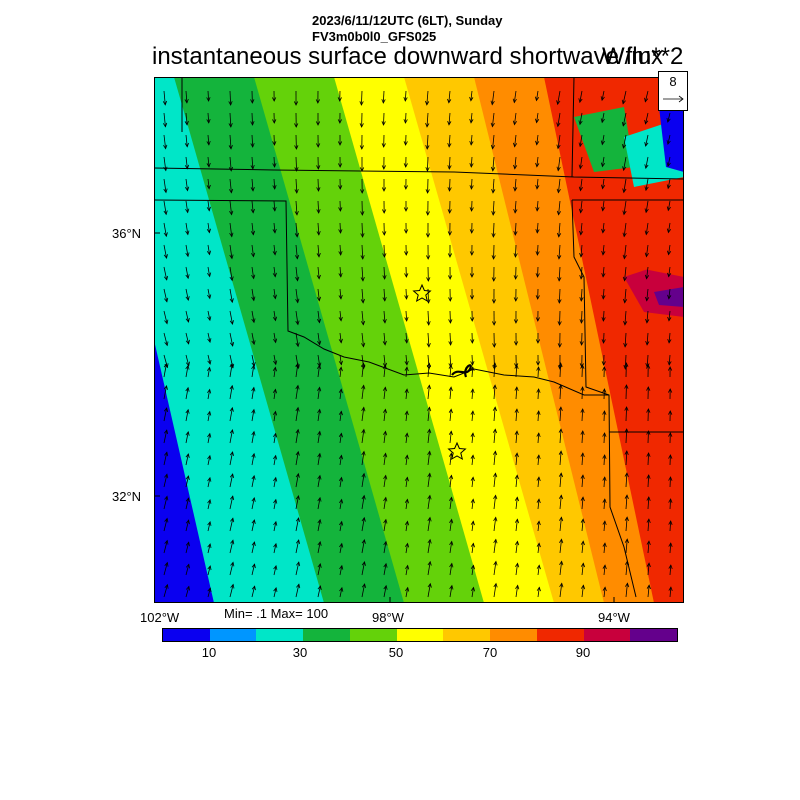 This screenshot has height=800, width=800. Describe the element at coordinates (490, 652) in the screenshot. I see `colorbar-label-70: 70` at that location.